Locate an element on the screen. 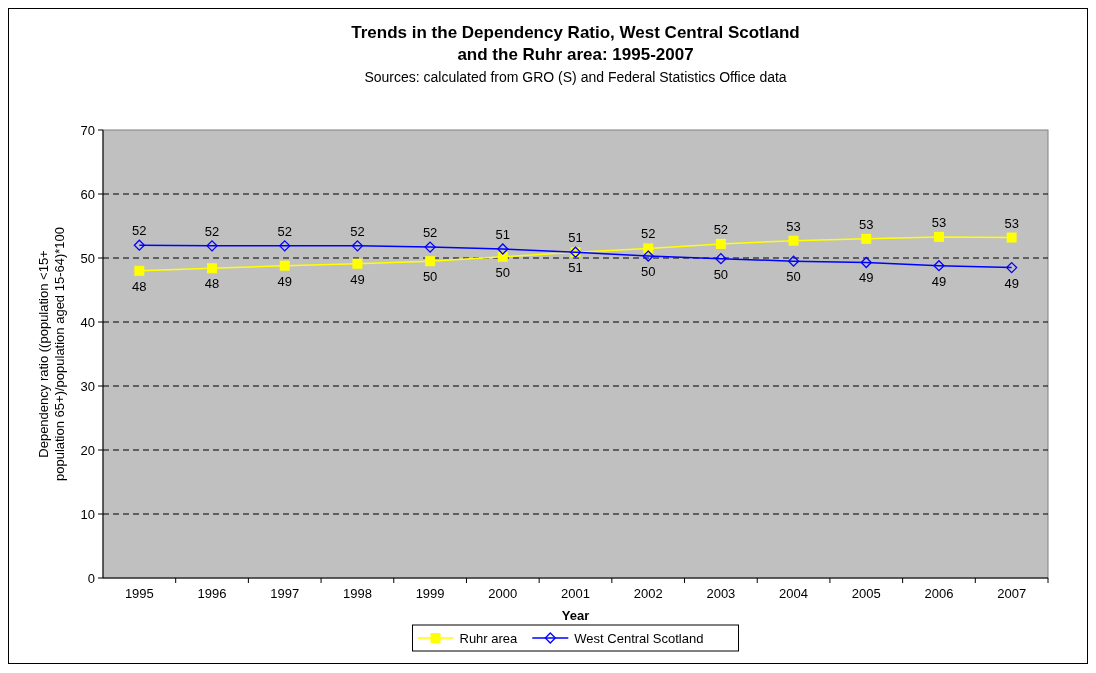 Image resolution: width=1096 pixels, height=673 pixels. chart-title: Trends in the Dependency Ratio, West Central Scotland and the Ruhr area: 1995-2007 is located at coordinates (575, 43).